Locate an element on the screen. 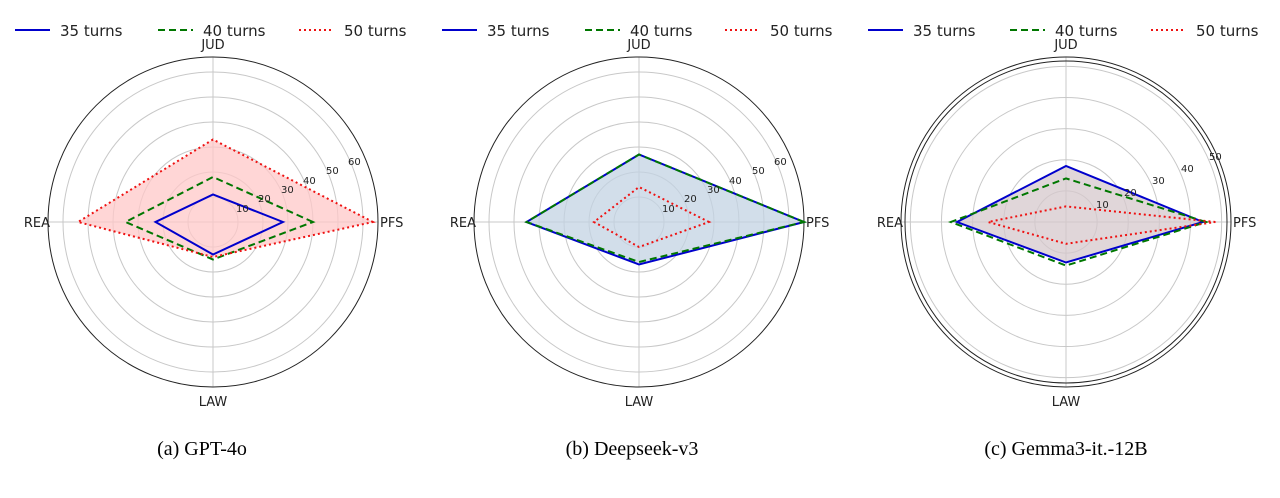 Image resolution: width=1280 pixels, height=498 pixels. panel-caption: (c) Gemma3-it.-12B is located at coordinates (1065, 449).